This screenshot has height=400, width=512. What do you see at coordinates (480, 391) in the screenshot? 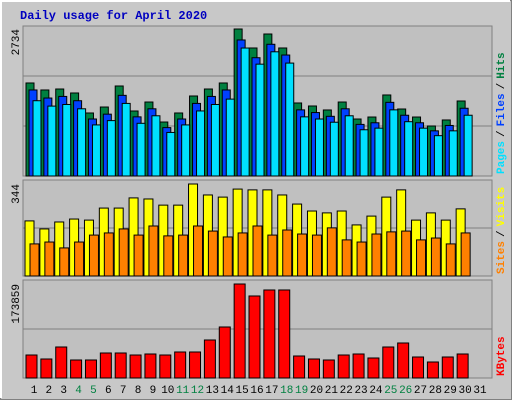
I see `x-tick-label: 31` at bounding box center [480, 391].